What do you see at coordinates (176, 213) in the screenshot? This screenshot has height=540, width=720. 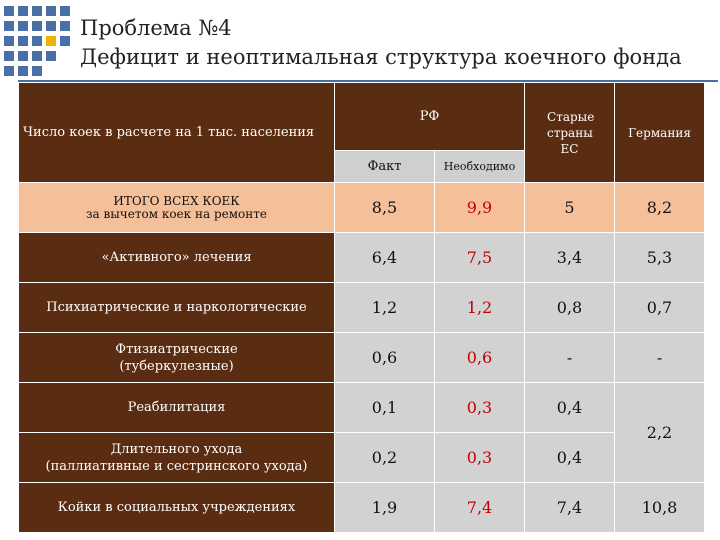 I see `row-label-line2: за вычетом коек на ремонте` at bounding box center [176, 213].